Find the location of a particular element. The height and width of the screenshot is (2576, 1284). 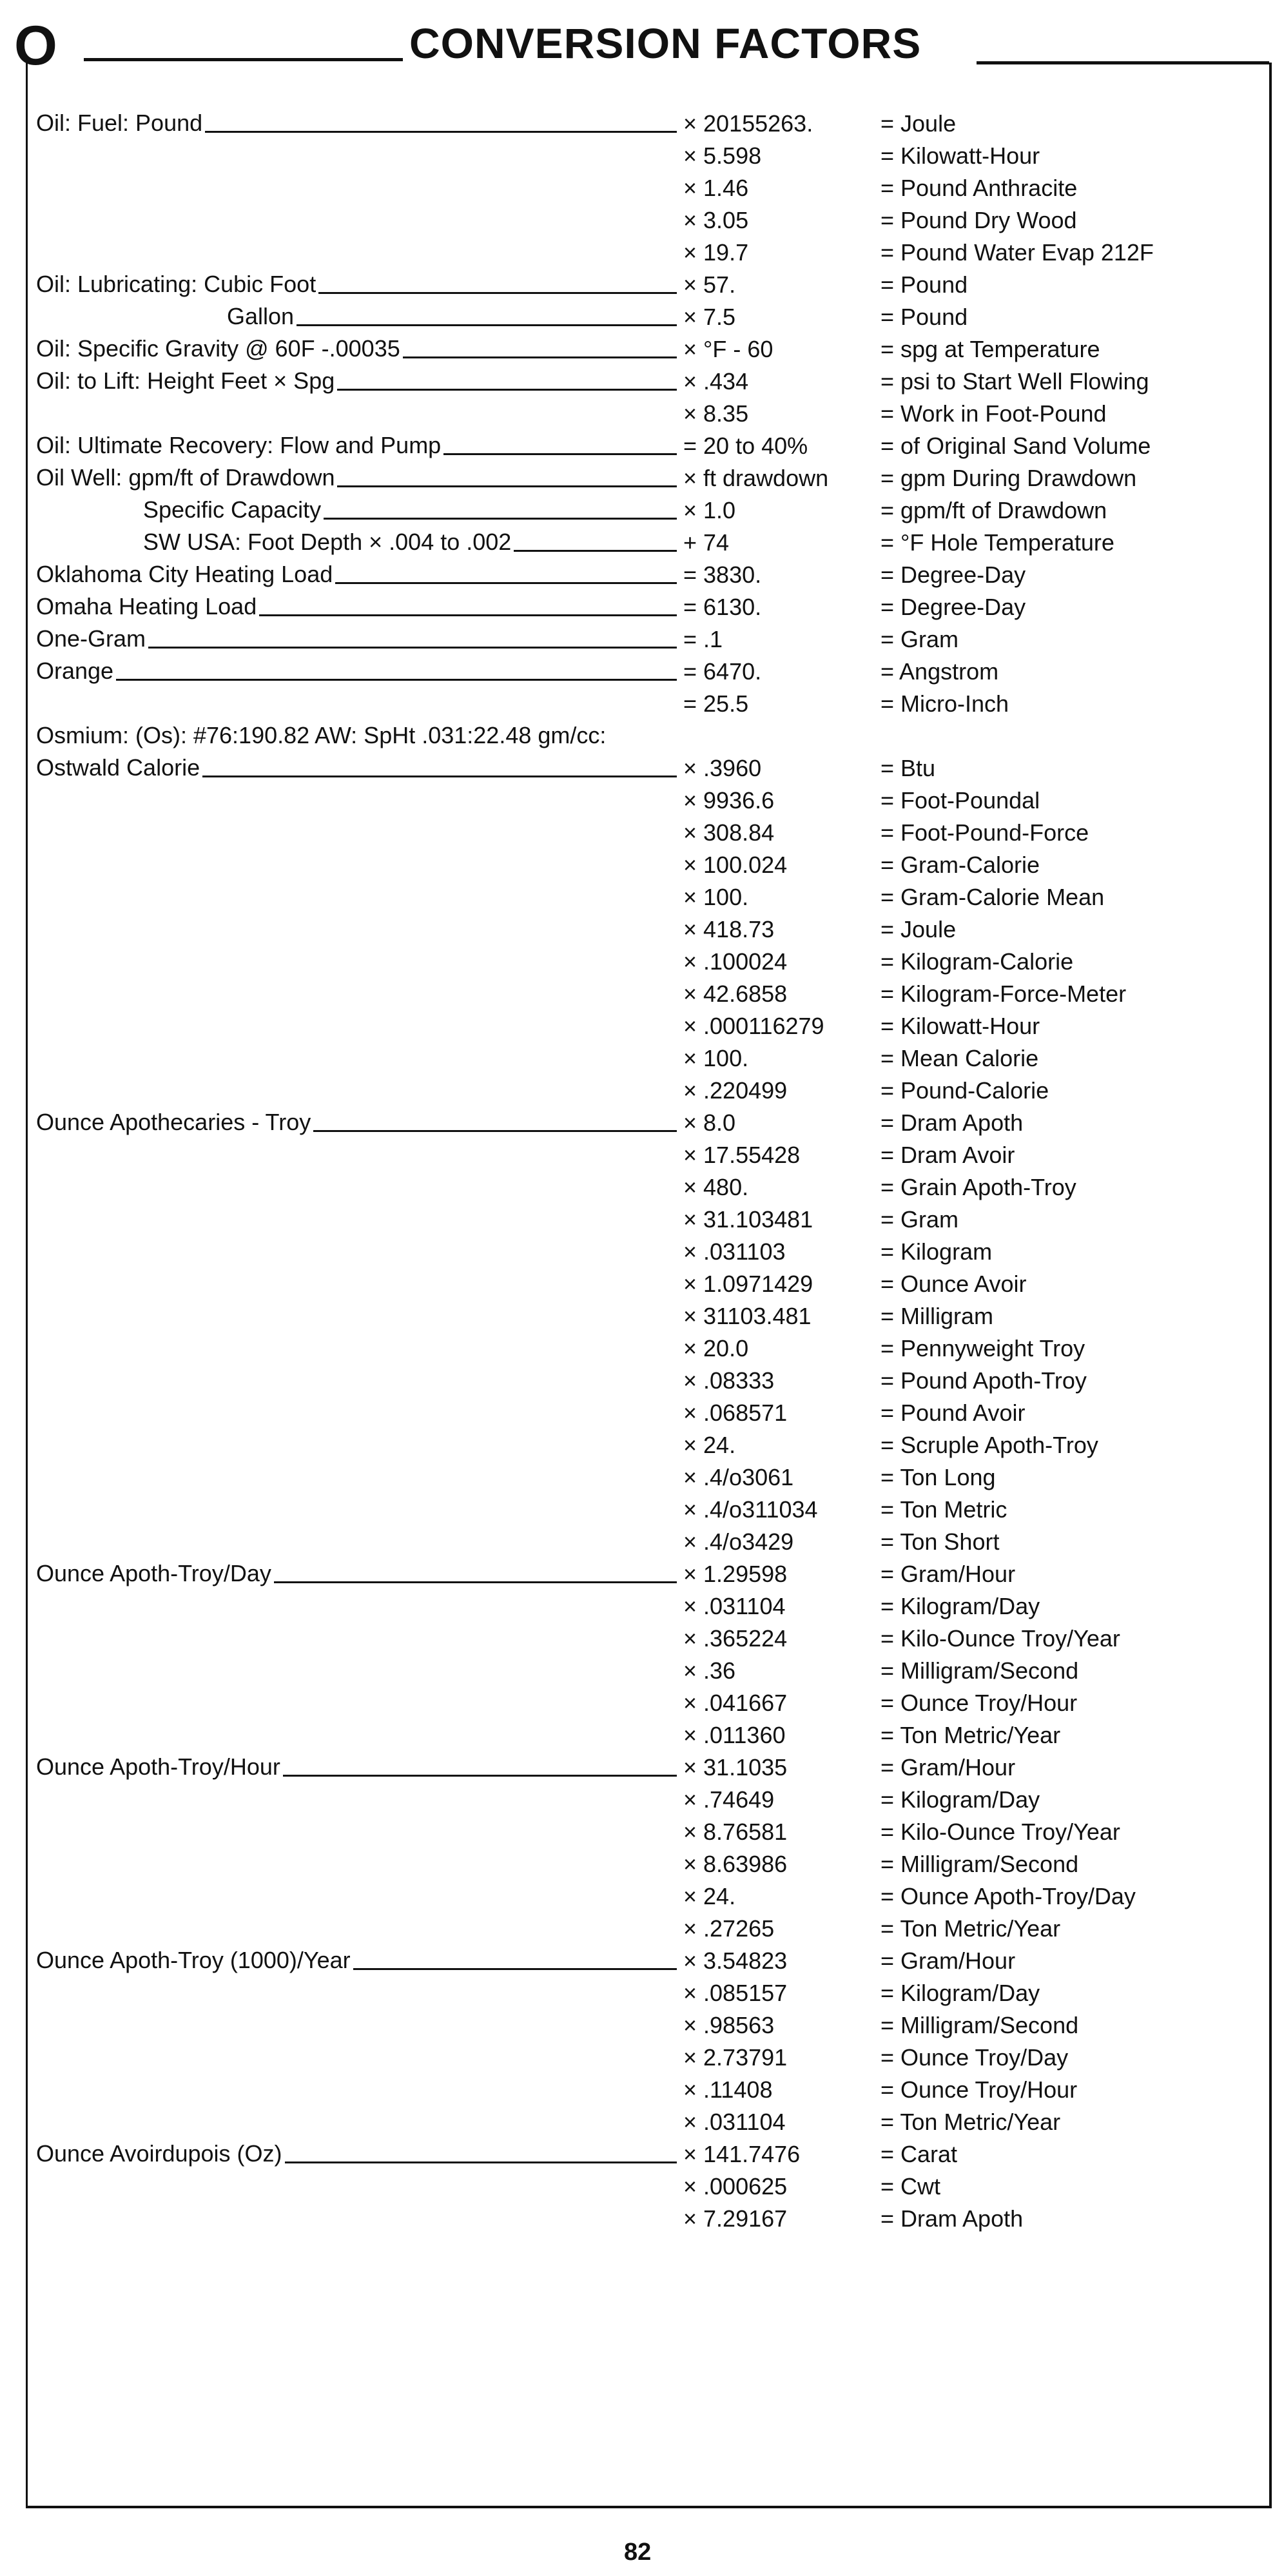

table-row: × 7.29167 = Dram Apoth is located at coordinates (648, 2219).